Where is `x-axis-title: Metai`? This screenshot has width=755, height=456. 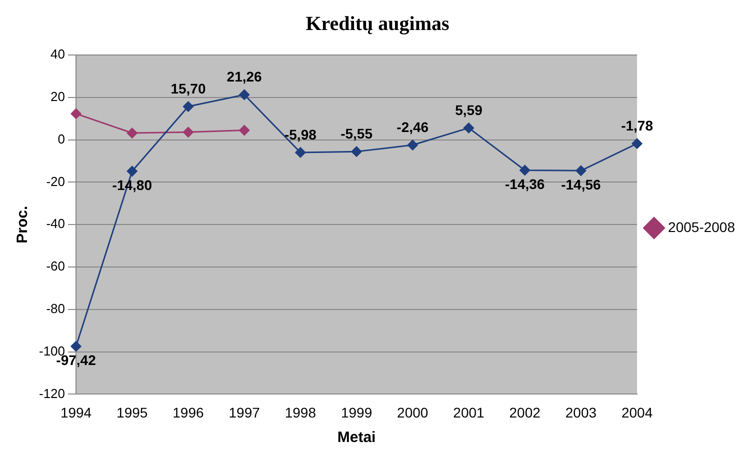
x-axis-title: Metai is located at coordinates (356, 437).